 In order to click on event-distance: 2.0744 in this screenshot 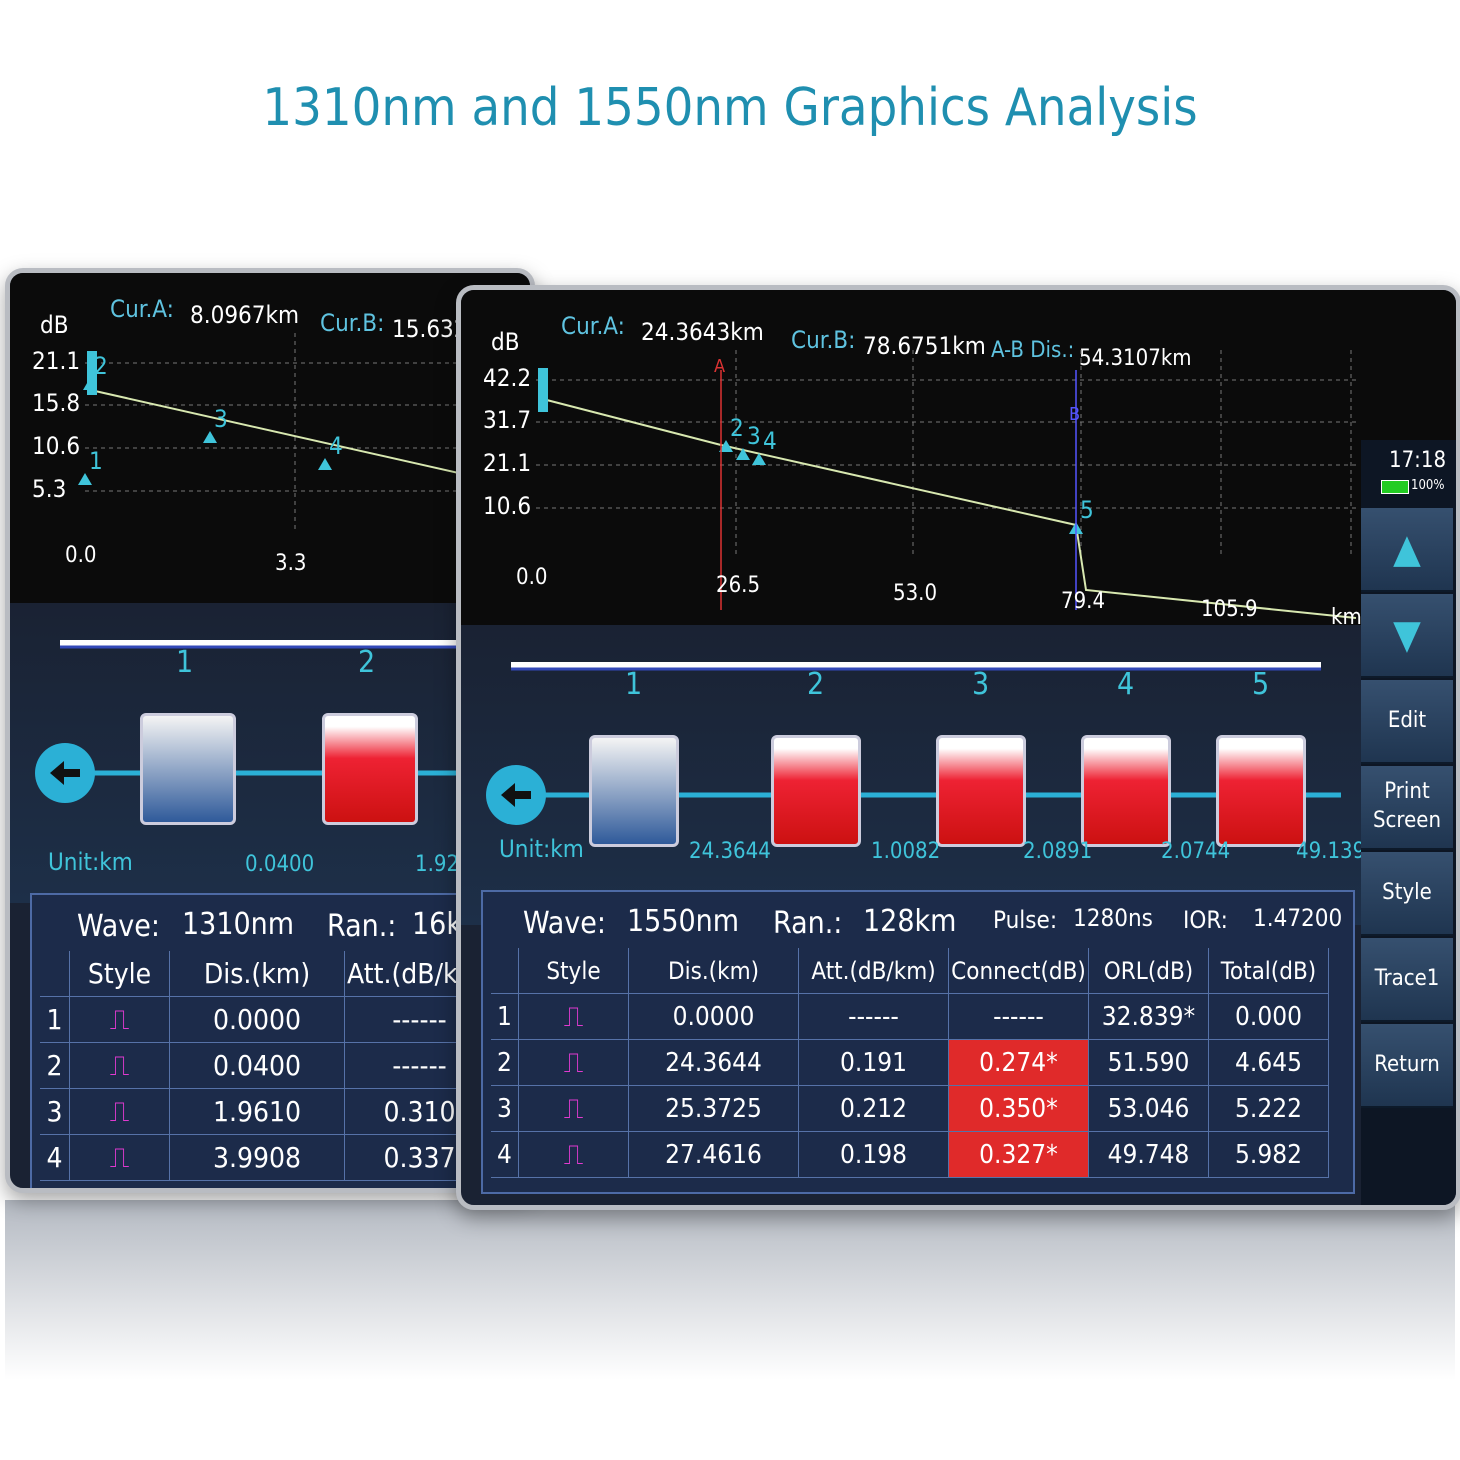, I will do `click(1196, 851)`.